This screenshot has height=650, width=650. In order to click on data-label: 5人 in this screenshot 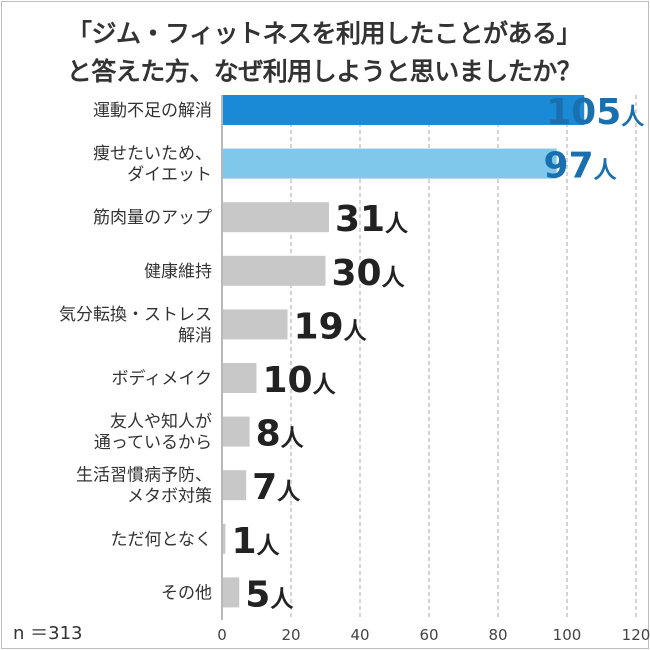, I will do `click(269, 594)`.